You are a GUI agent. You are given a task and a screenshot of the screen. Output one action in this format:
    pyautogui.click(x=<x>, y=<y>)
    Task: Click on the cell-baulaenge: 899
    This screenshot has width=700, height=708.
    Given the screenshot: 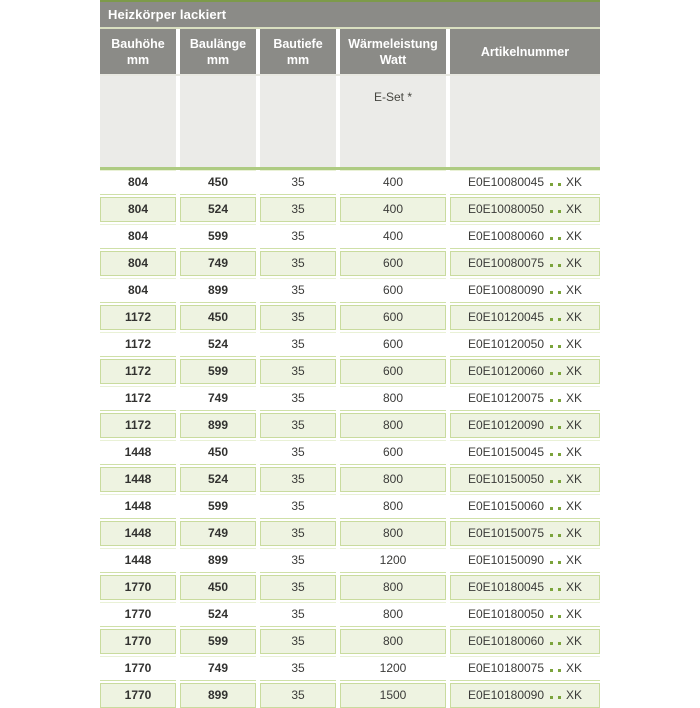 What is the action you would take?
    pyautogui.click(x=218, y=425)
    